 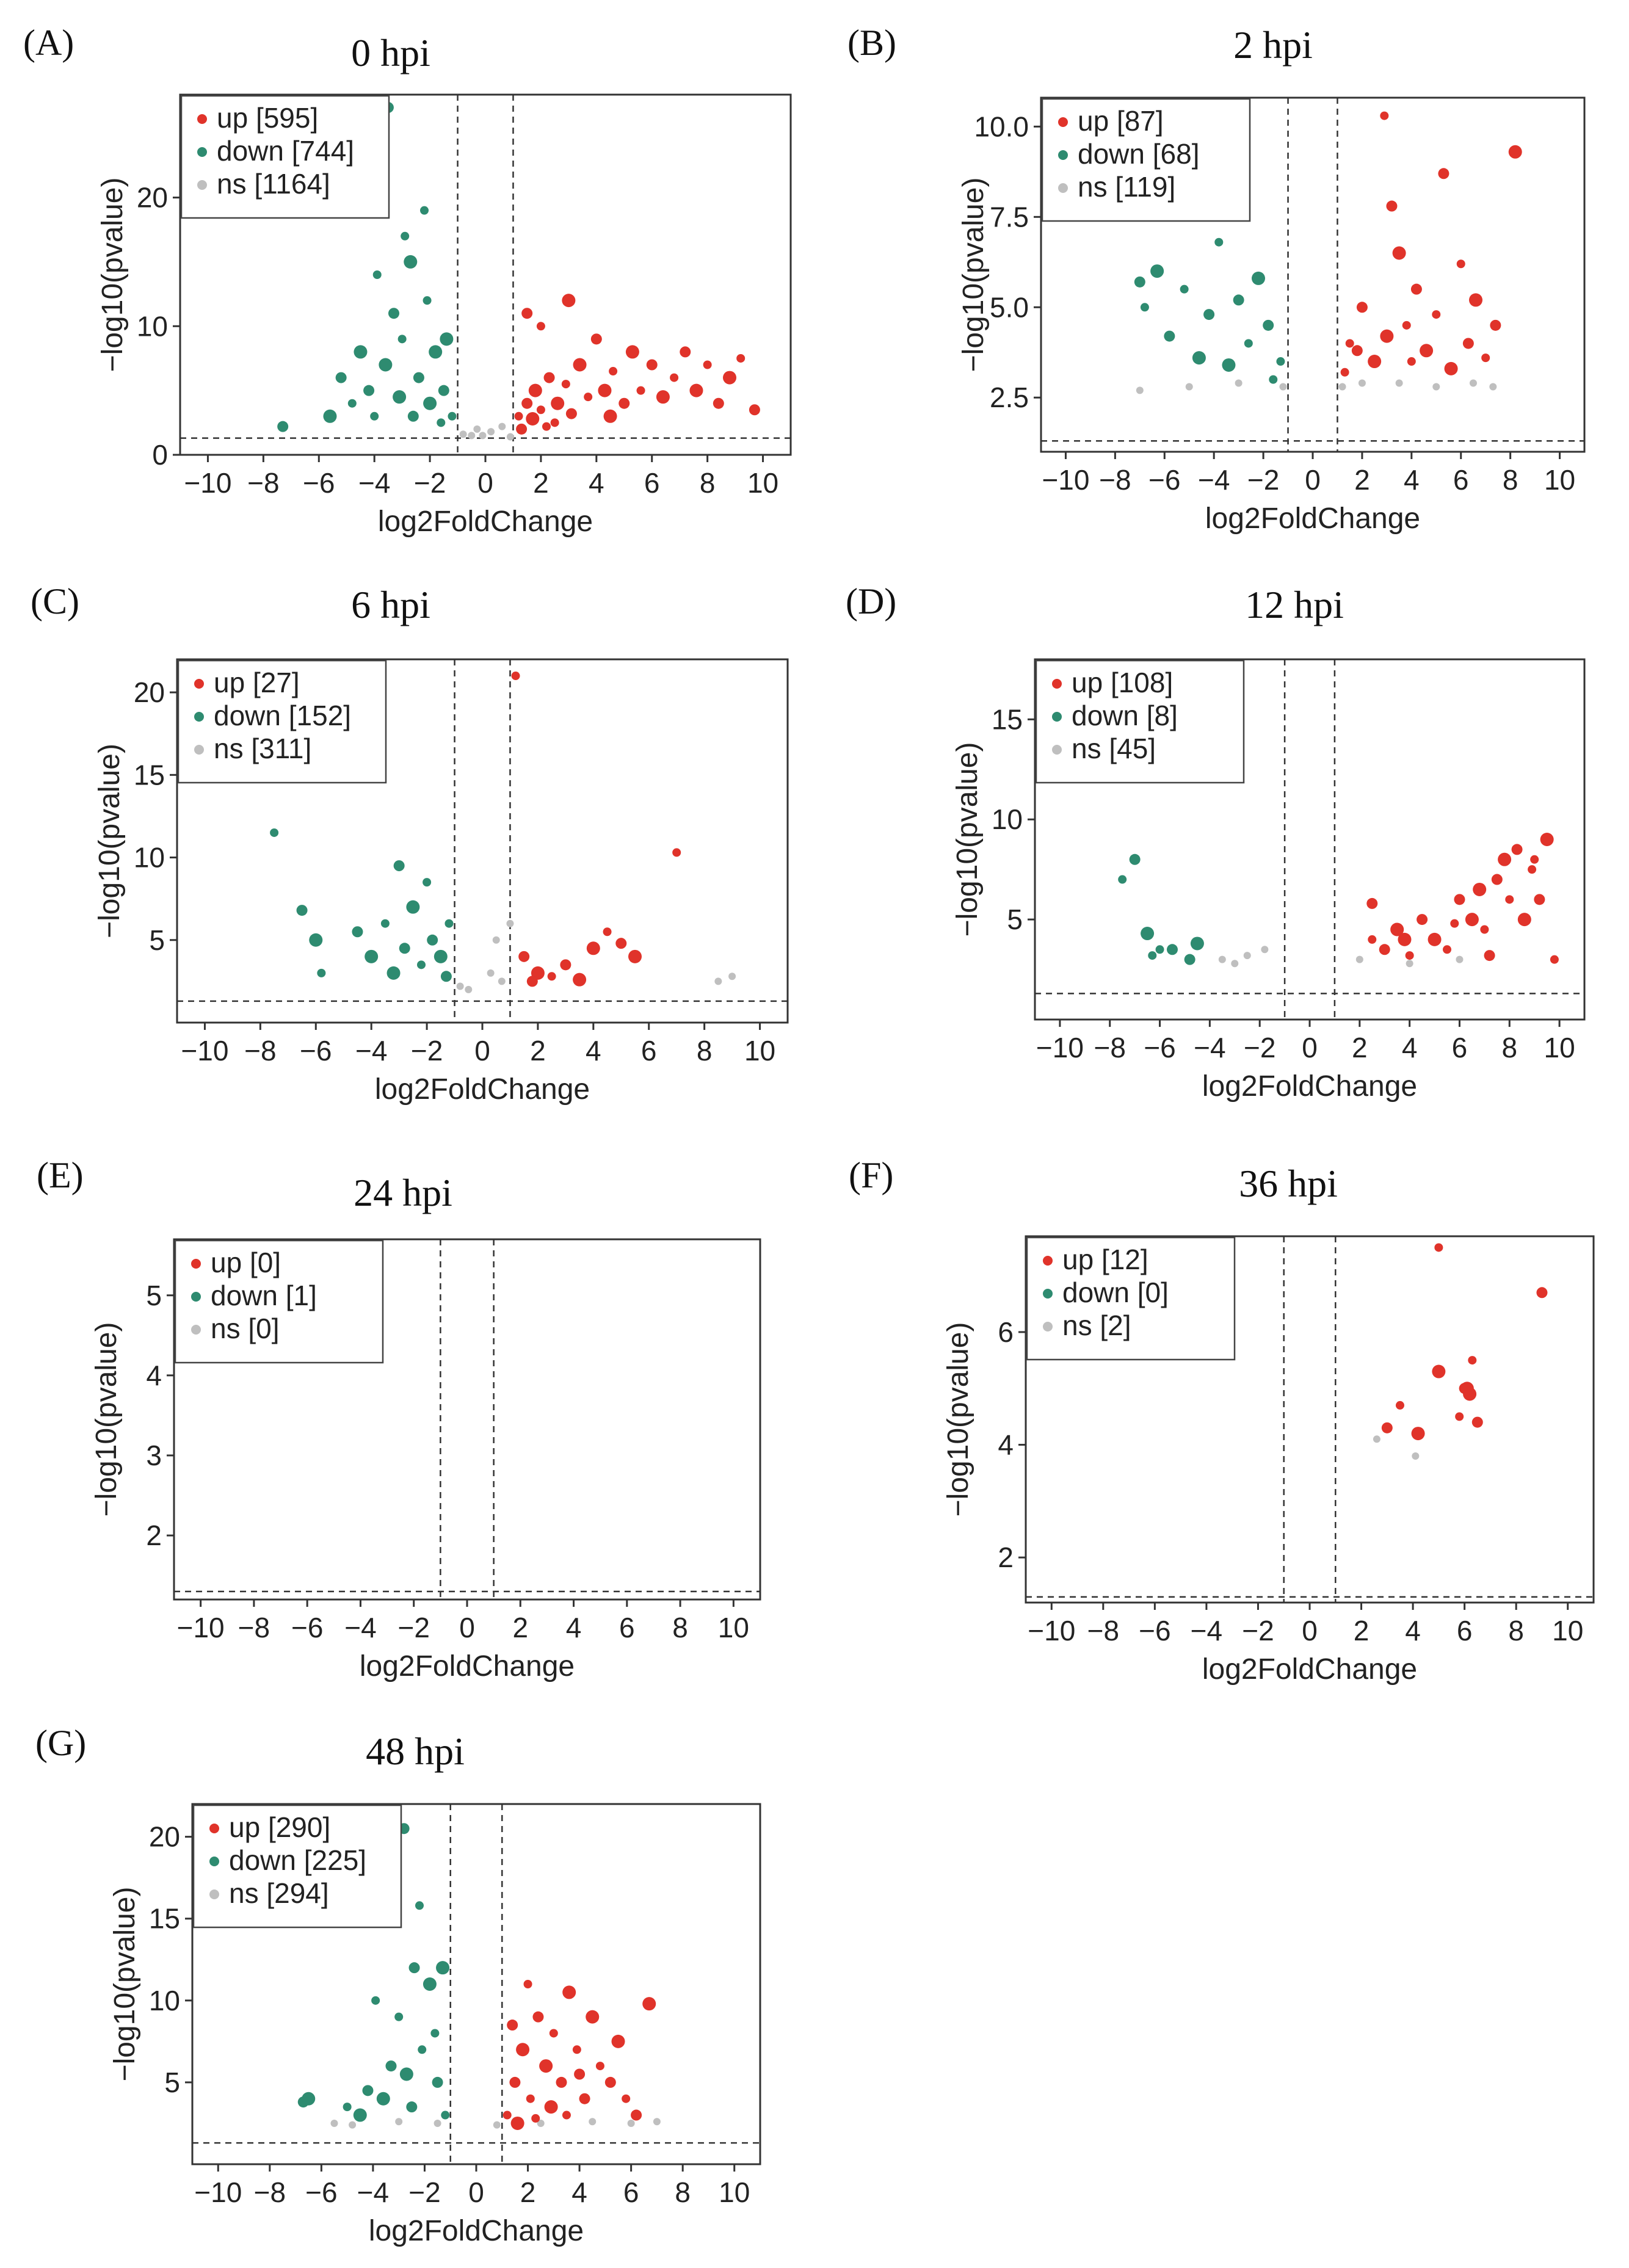 I want to click on x-tick-label: 0, so click(x=467, y=1627).